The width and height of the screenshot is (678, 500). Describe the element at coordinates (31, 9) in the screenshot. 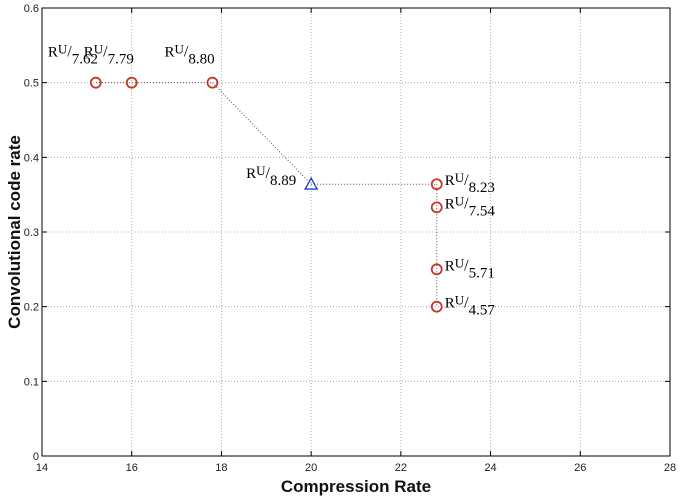

I see `y-tick-label: 0.6` at that location.